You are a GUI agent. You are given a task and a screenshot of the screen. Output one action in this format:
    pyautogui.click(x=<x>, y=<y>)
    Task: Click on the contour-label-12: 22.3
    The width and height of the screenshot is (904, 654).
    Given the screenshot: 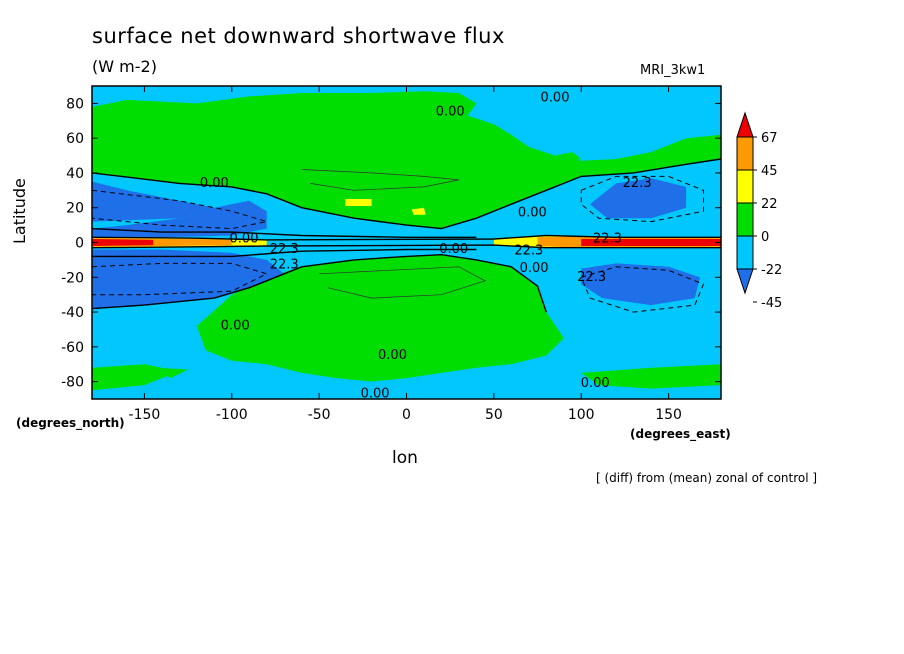 What is the action you would take?
    pyautogui.click(x=637, y=183)
    